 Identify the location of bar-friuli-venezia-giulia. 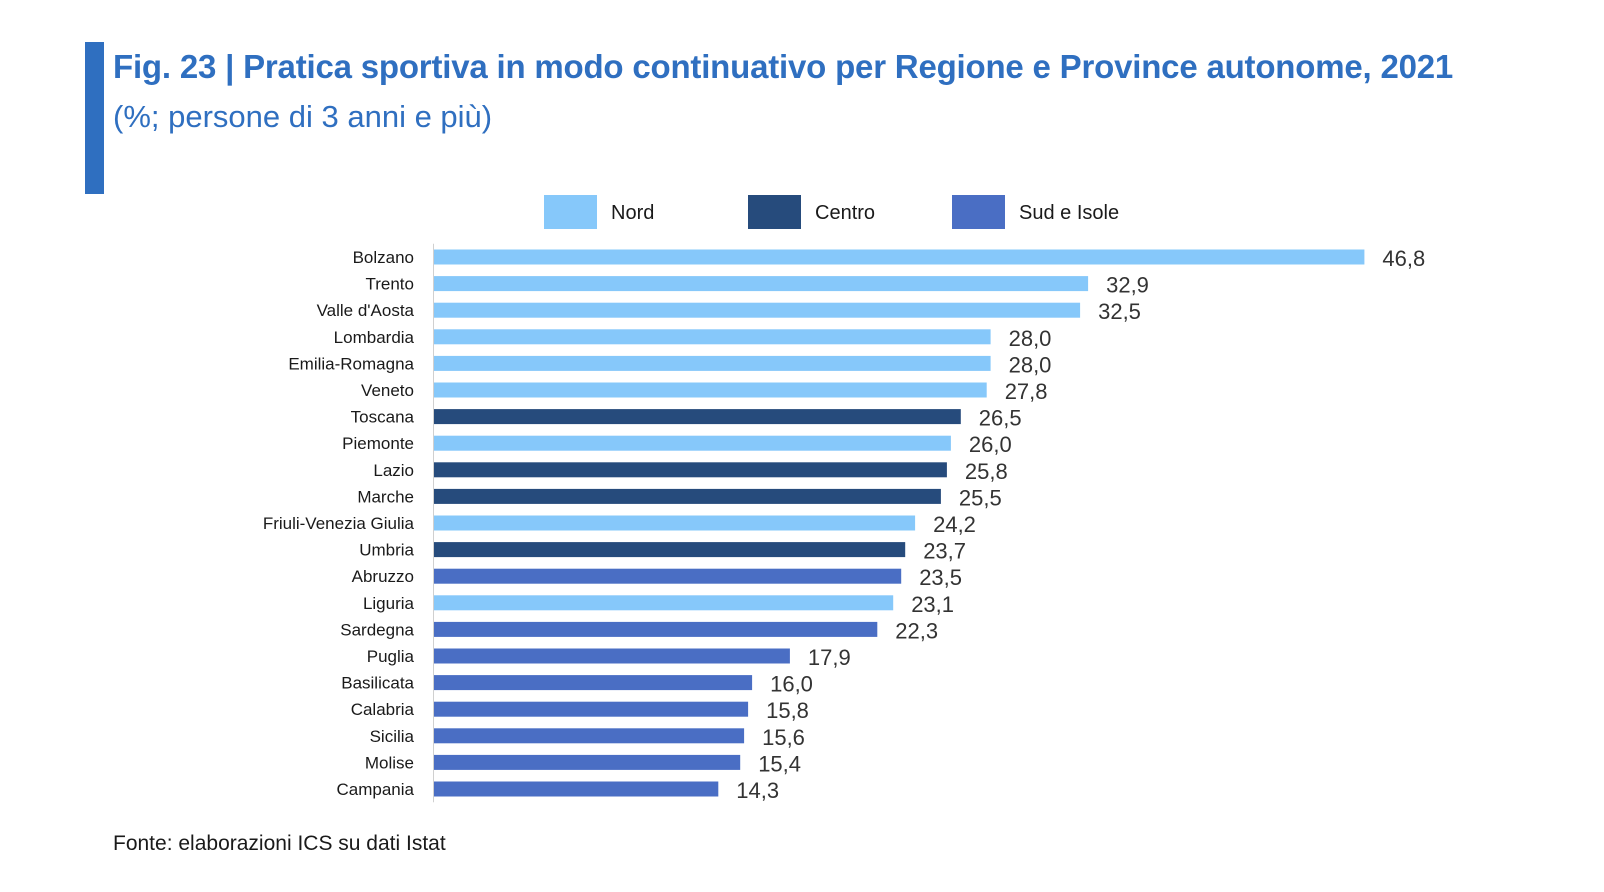
(675, 523).